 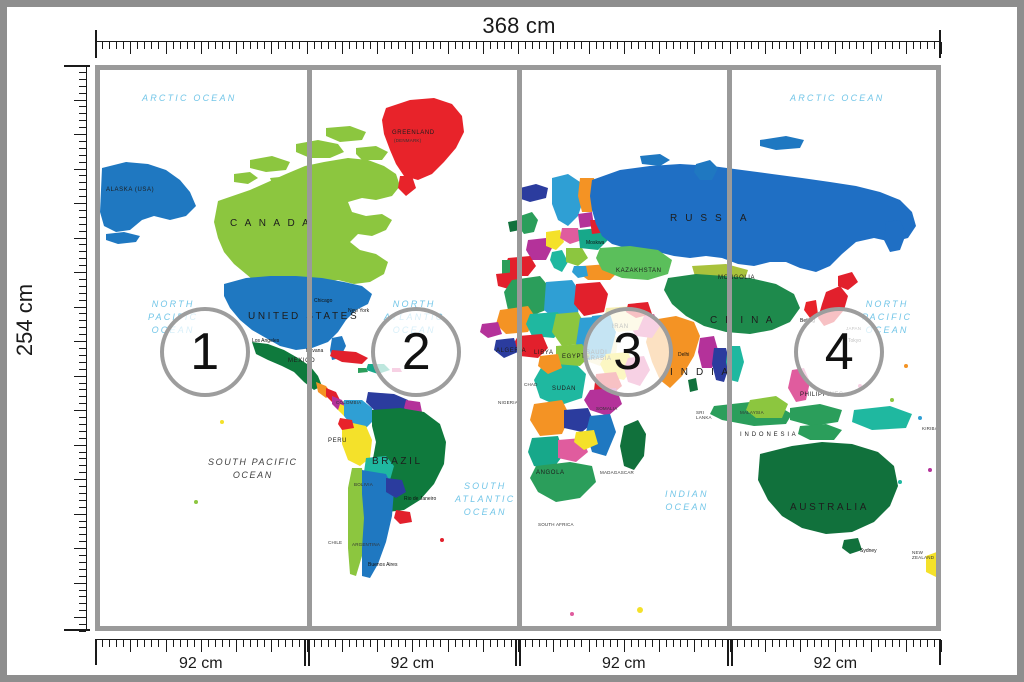 What do you see at coordinates (839, 352) in the screenshot?
I see `panel-number-badge-4: 4` at bounding box center [839, 352].